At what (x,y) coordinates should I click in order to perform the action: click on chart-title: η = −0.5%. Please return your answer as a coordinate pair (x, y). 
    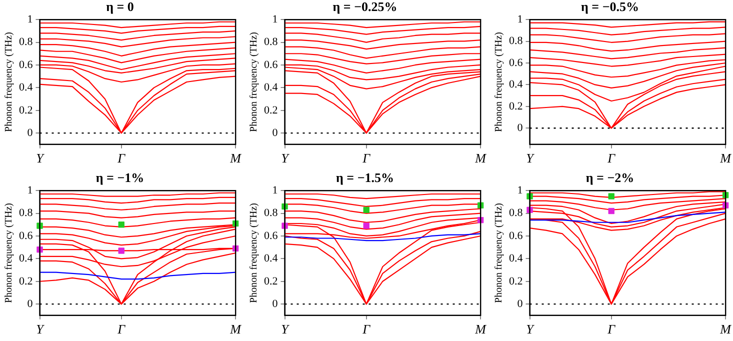
    Looking at the image, I should click on (610, 7).